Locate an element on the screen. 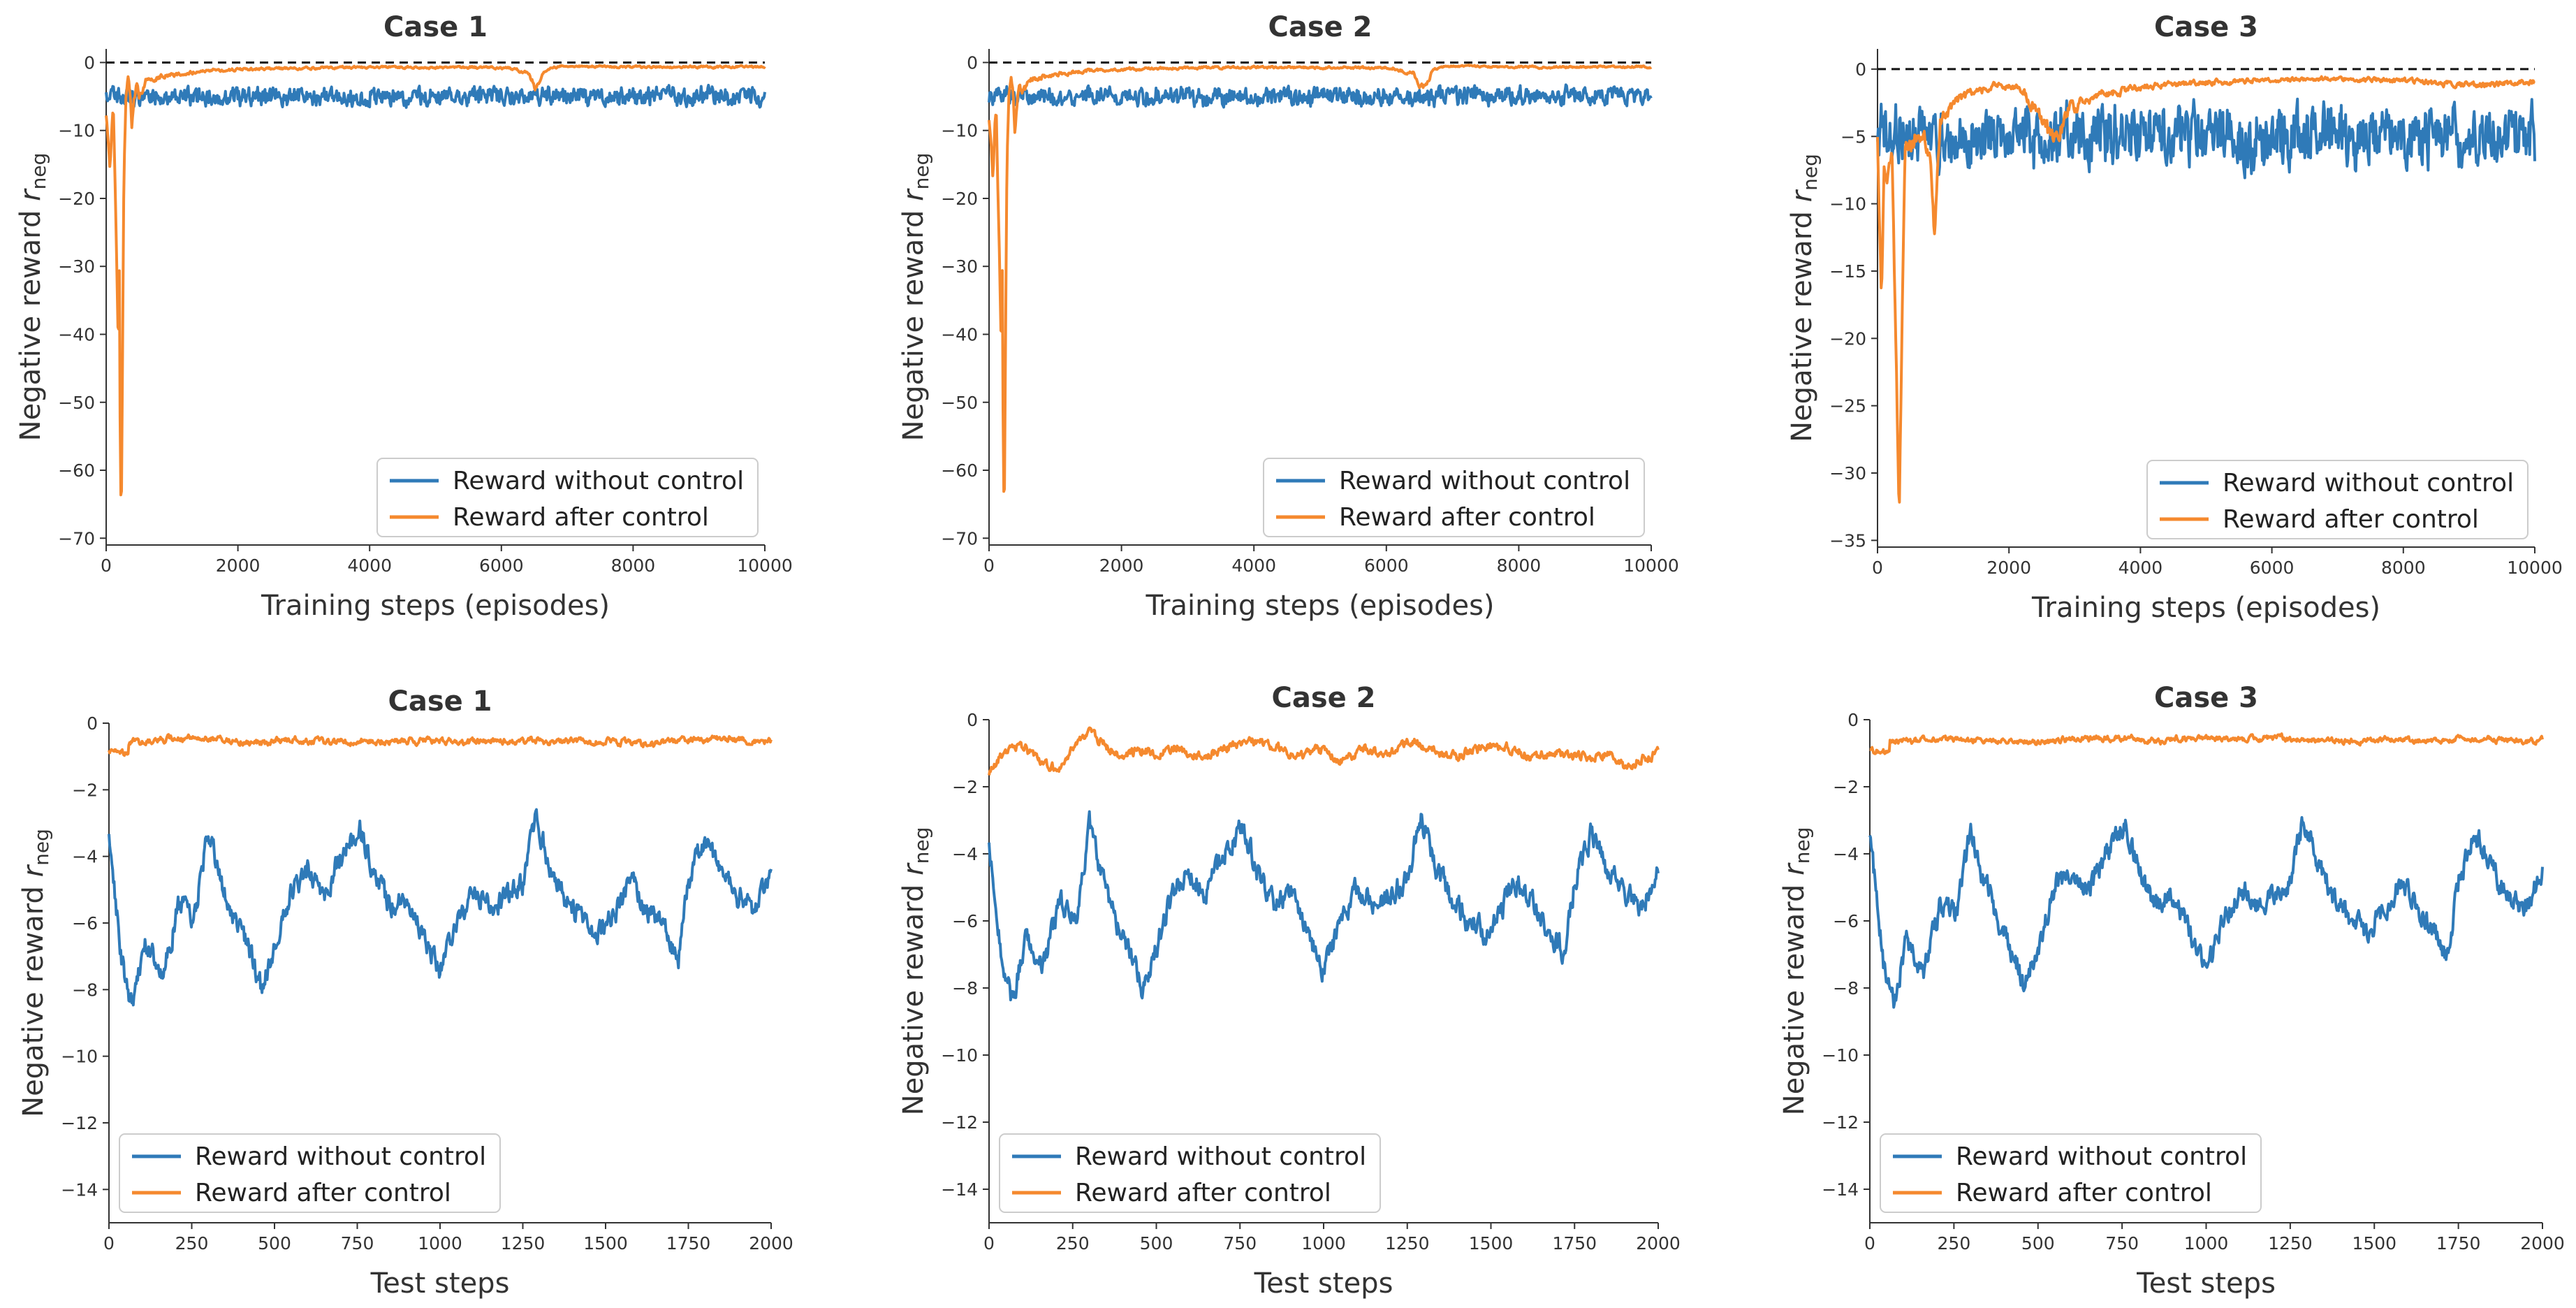  x-tick-label: 250 is located at coordinates (1954, 1243).